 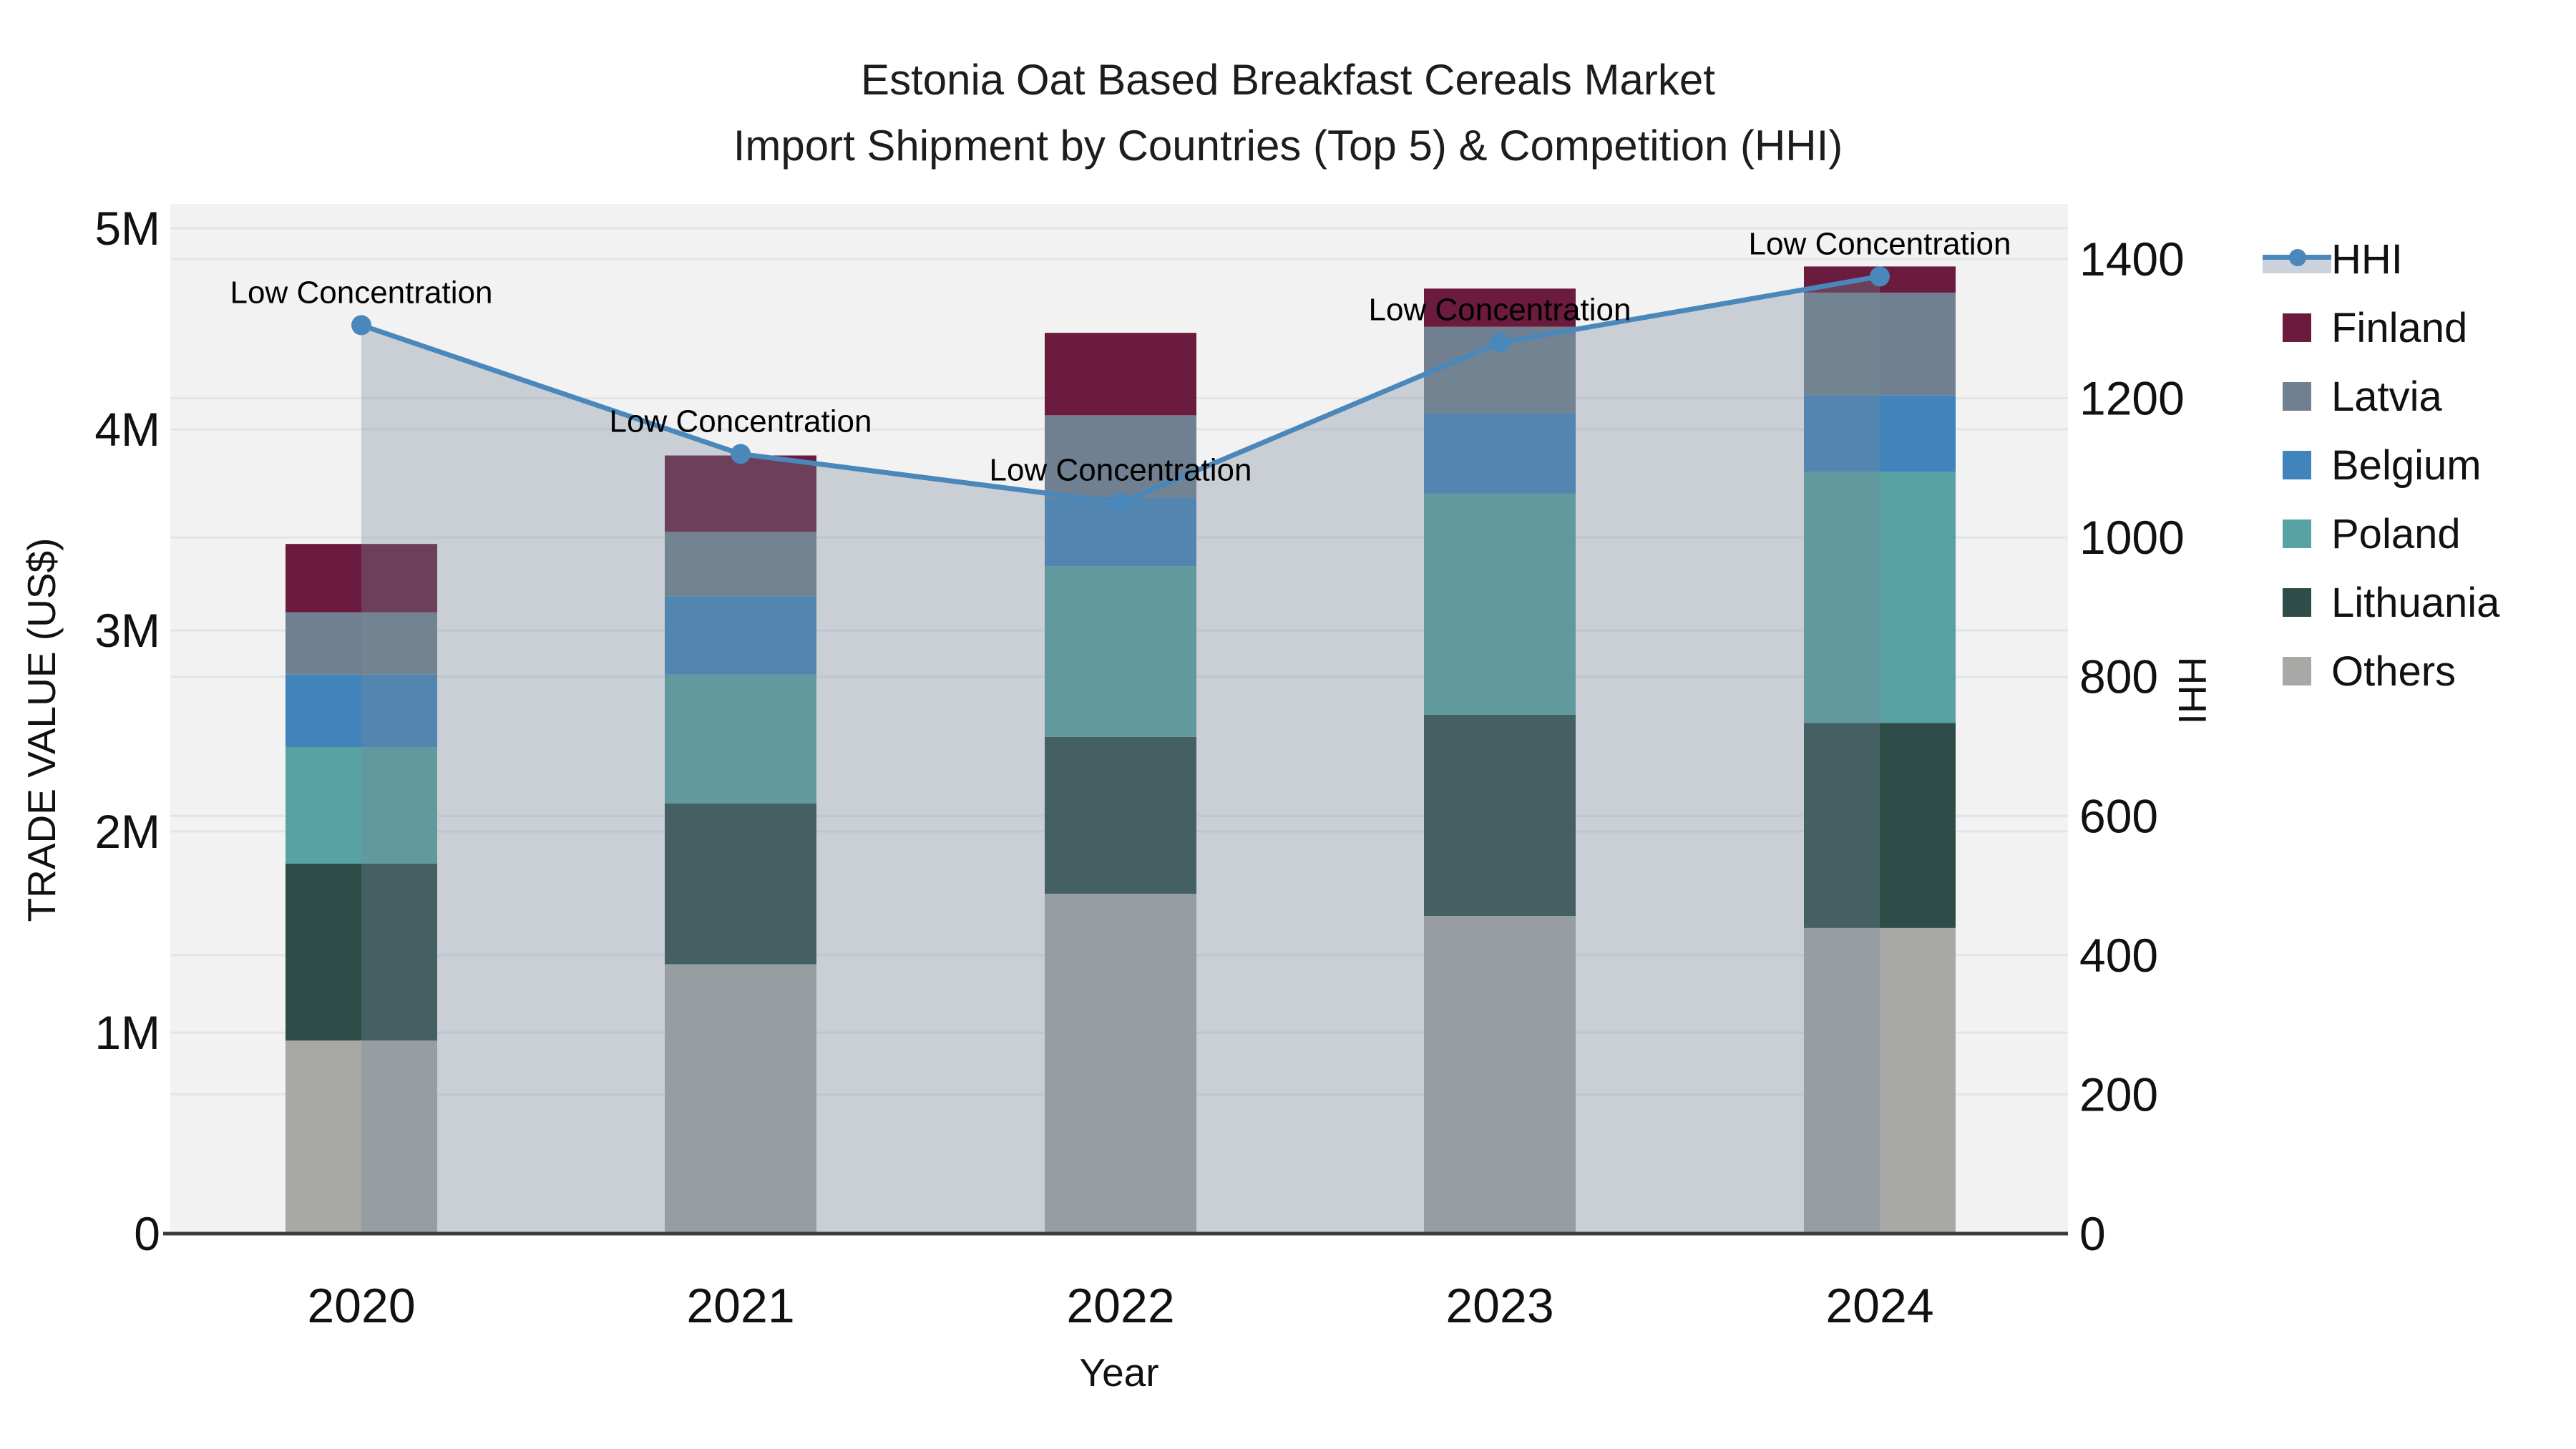 What do you see at coordinates (1880, 597) in the screenshot?
I see `bar-segment-poland-2024` at bounding box center [1880, 597].